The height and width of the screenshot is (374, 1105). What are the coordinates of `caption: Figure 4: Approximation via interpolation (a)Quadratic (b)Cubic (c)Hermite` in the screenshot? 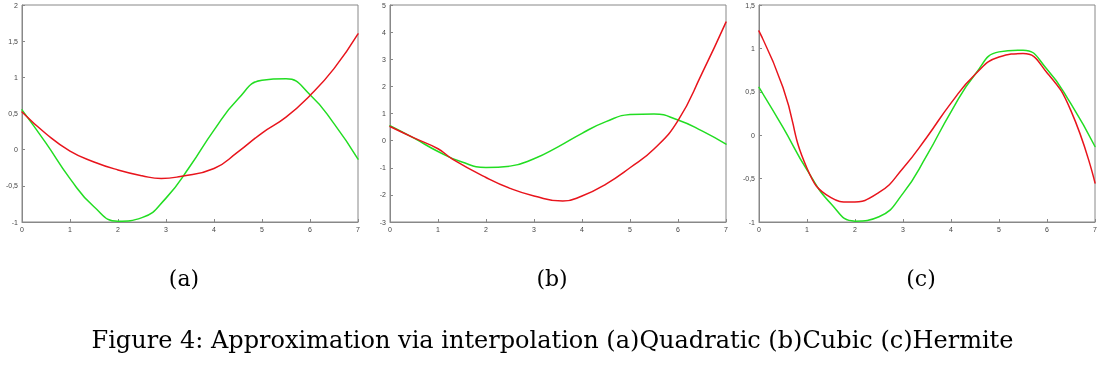 It's located at (552, 340).